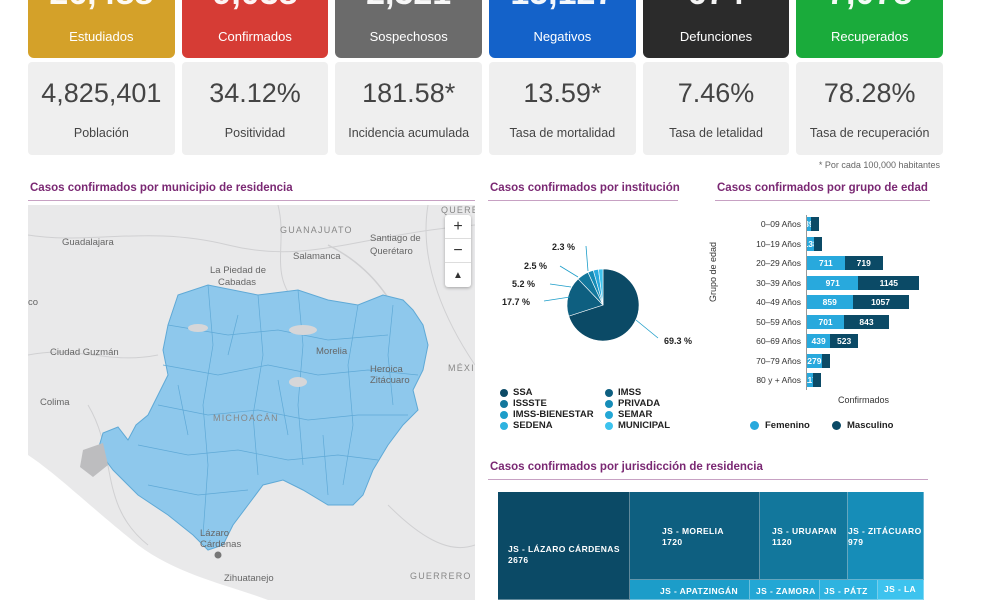 This screenshot has height=600, width=1000. I want to click on treemap-tile-1: JS - MORELIA 1720, so click(695, 536).